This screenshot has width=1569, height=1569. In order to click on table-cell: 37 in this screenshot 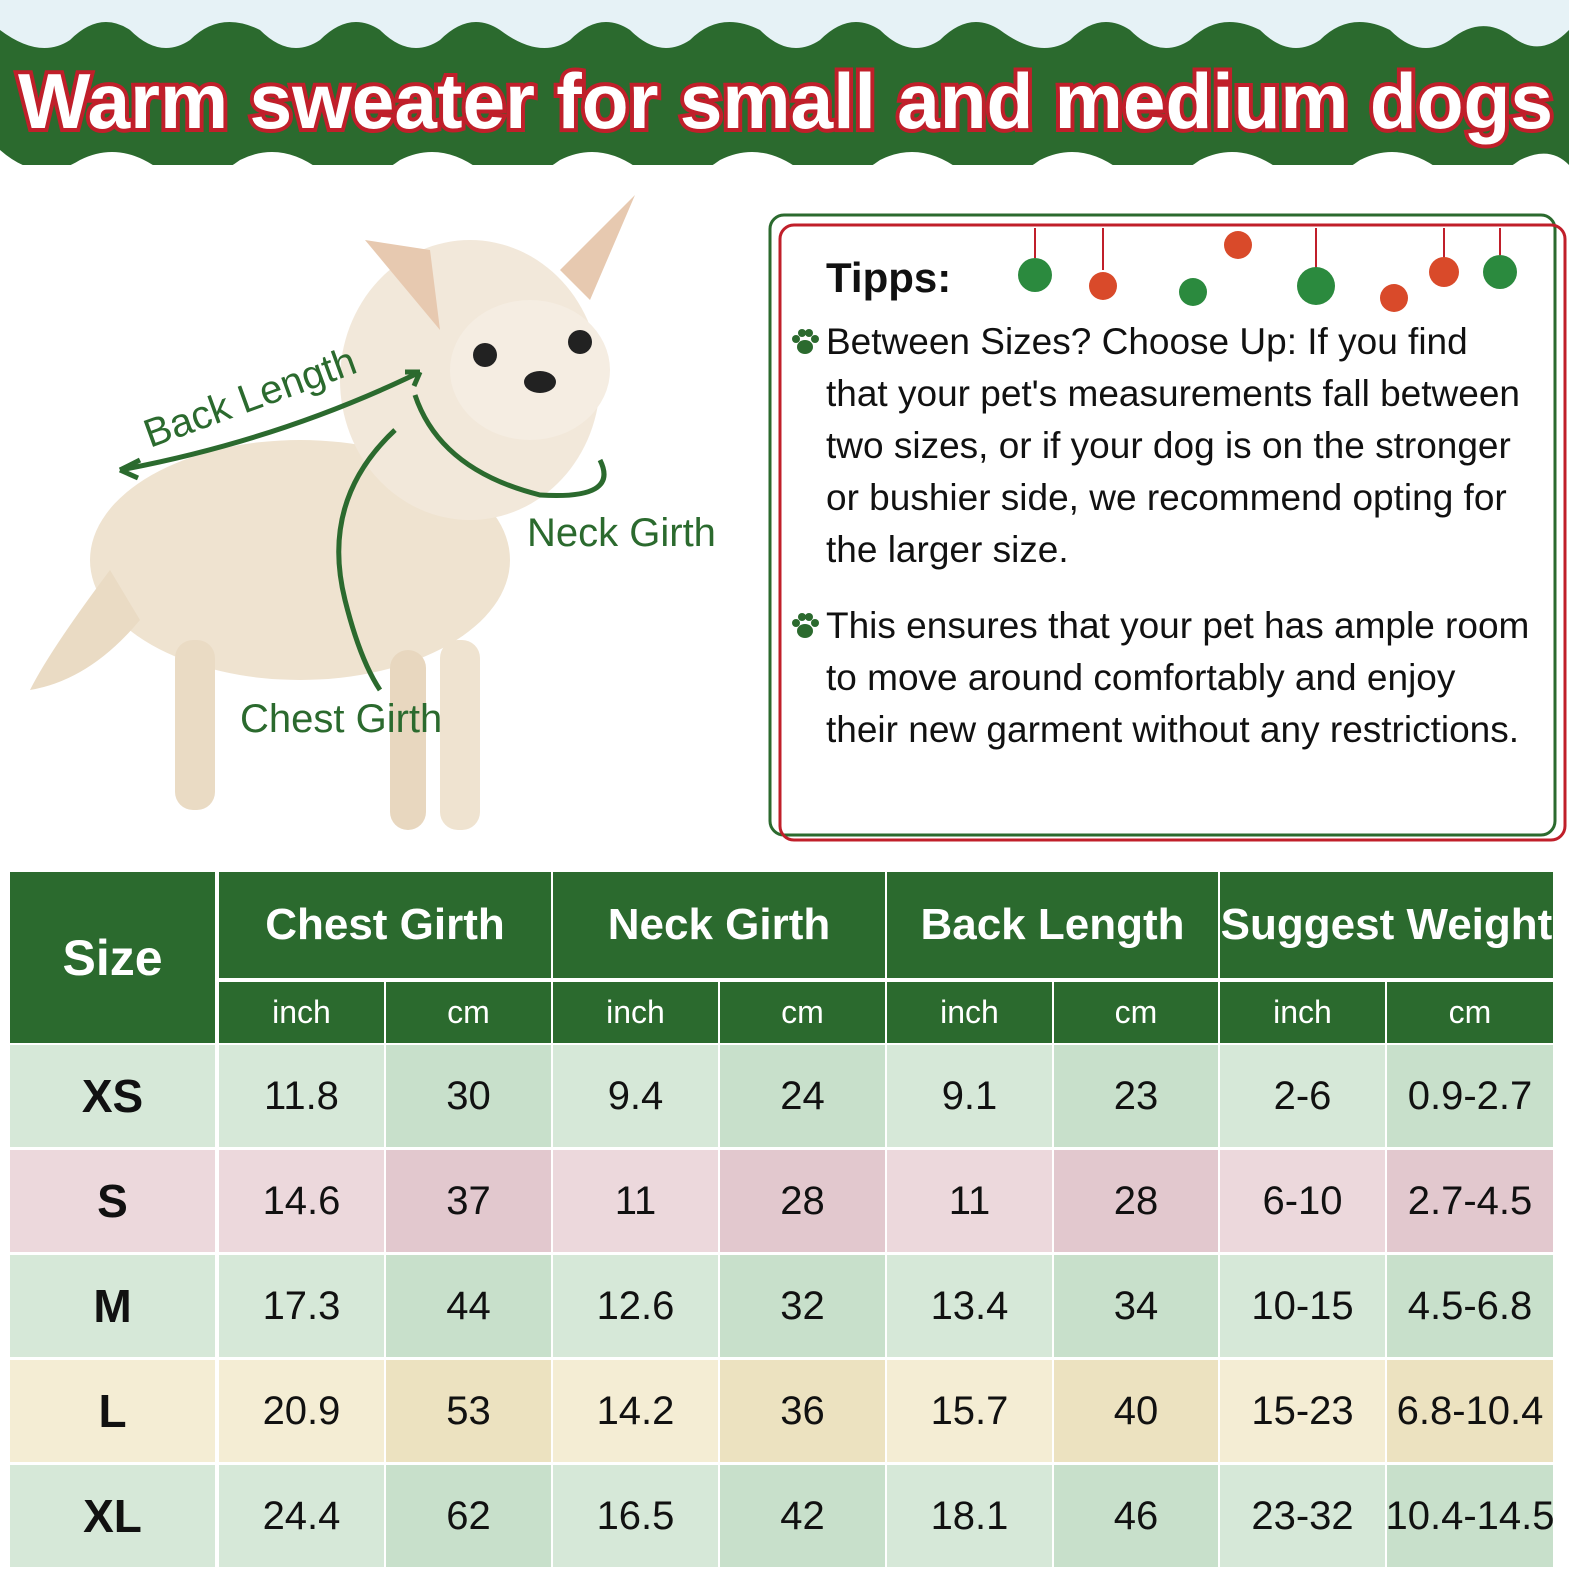, I will do `click(468, 1201)`.